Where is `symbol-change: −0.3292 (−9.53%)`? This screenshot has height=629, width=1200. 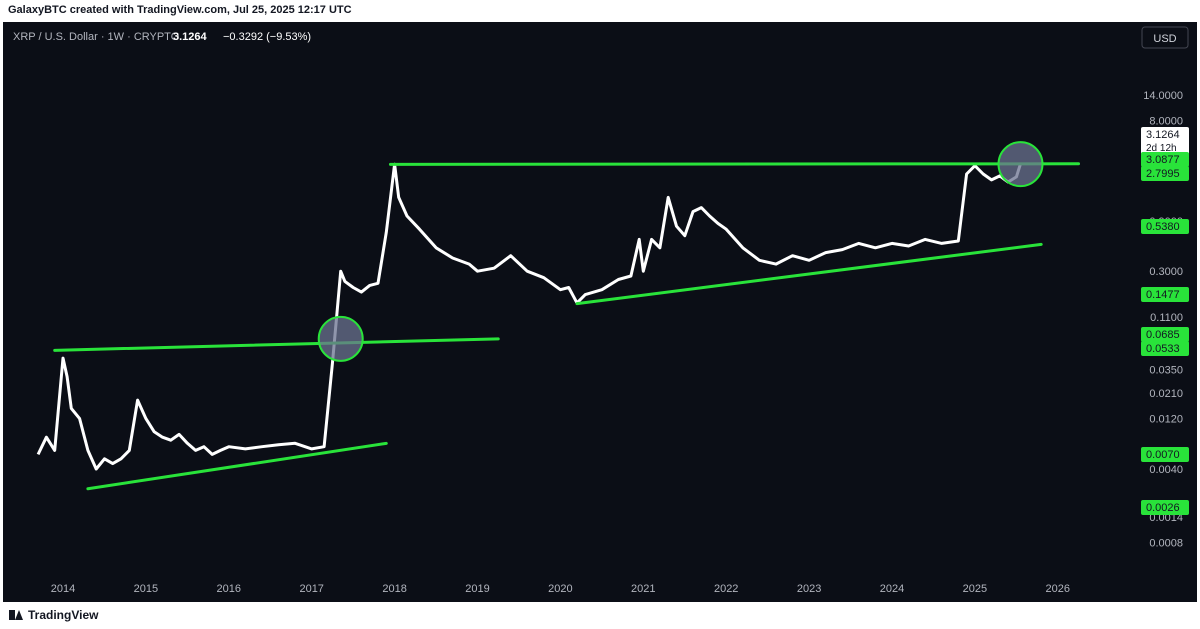
symbol-change: −0.3292 (−9.53%) is located at coordinates (267, 37).